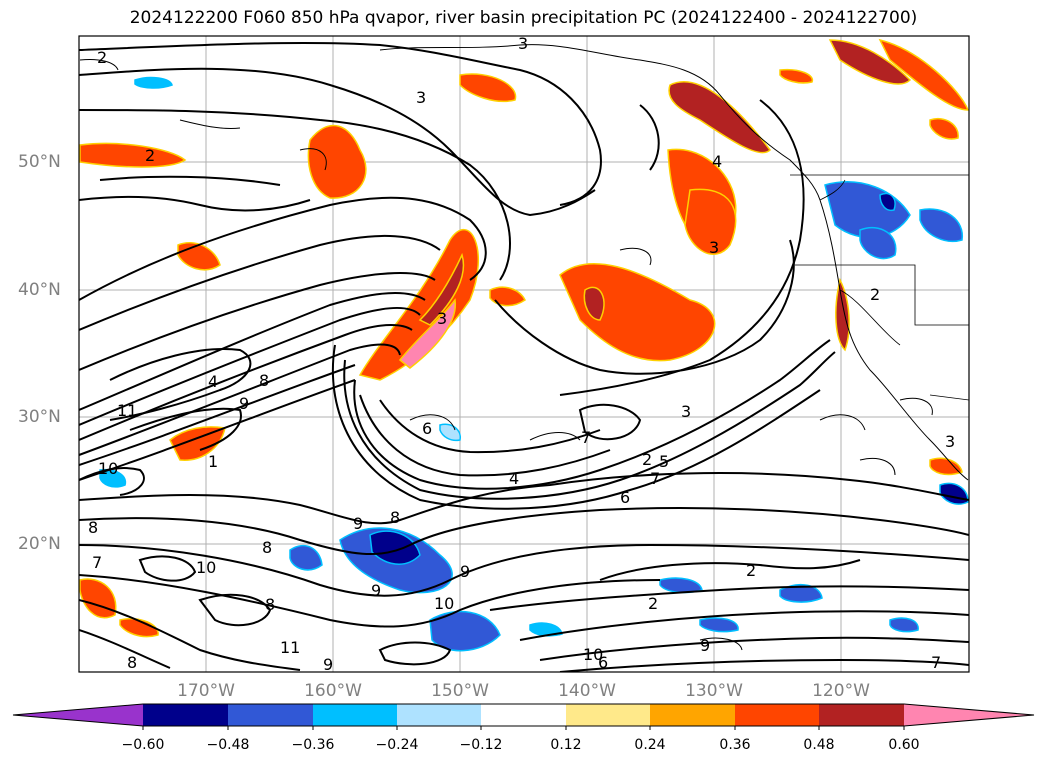 The height and width of the screenshot is (765, 1047). I want to click on colorbar-tick-label: −0.12, so click(481, 745).